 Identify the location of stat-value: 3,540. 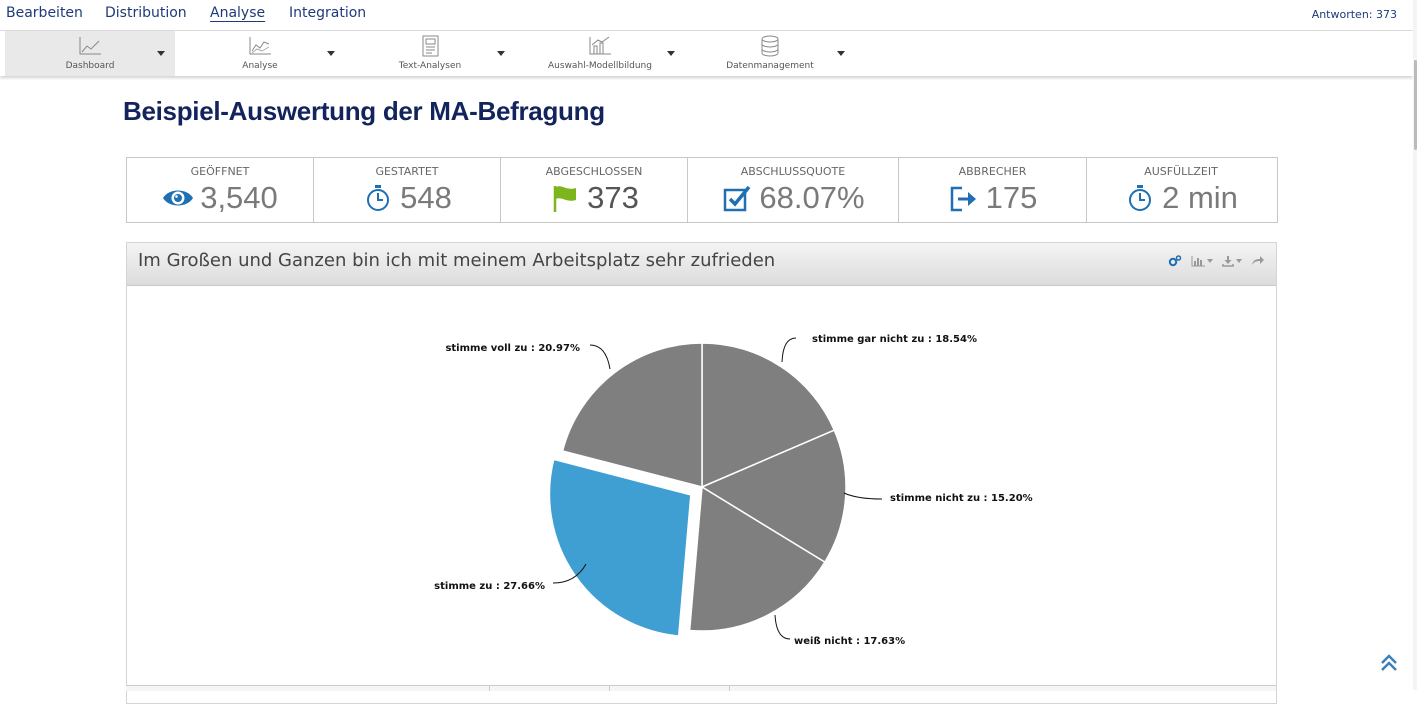
(239, 197).